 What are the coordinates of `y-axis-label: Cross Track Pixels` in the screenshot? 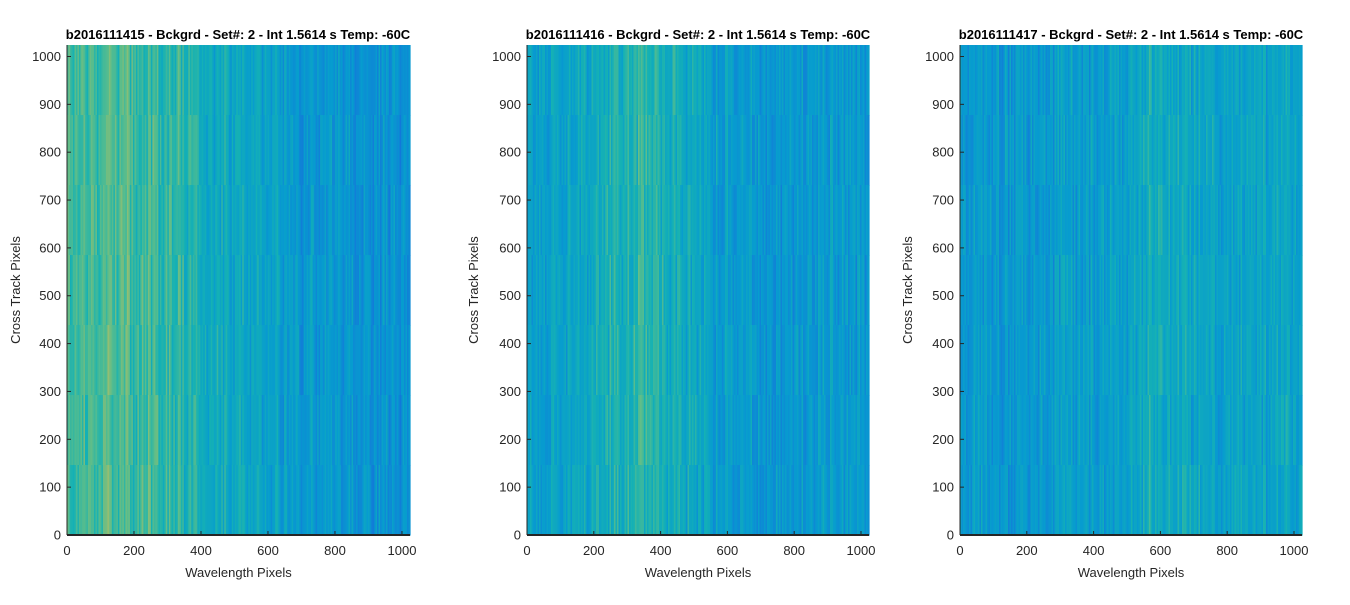 It's located at (907, 290).